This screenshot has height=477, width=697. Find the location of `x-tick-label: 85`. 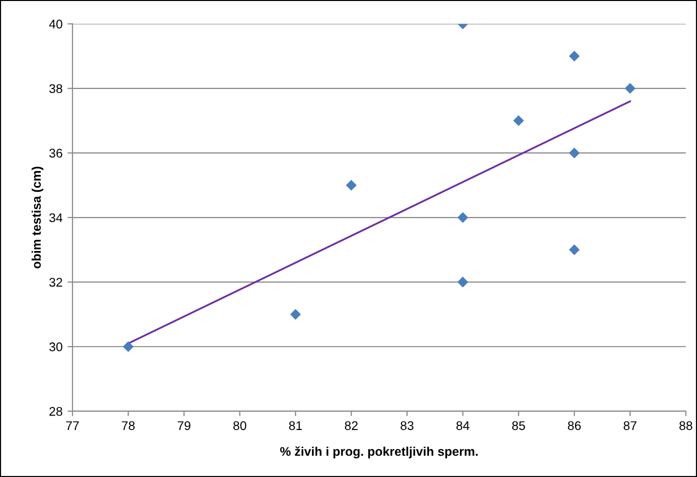

x-tick-label: 85 is located at coordinates (518, 425).